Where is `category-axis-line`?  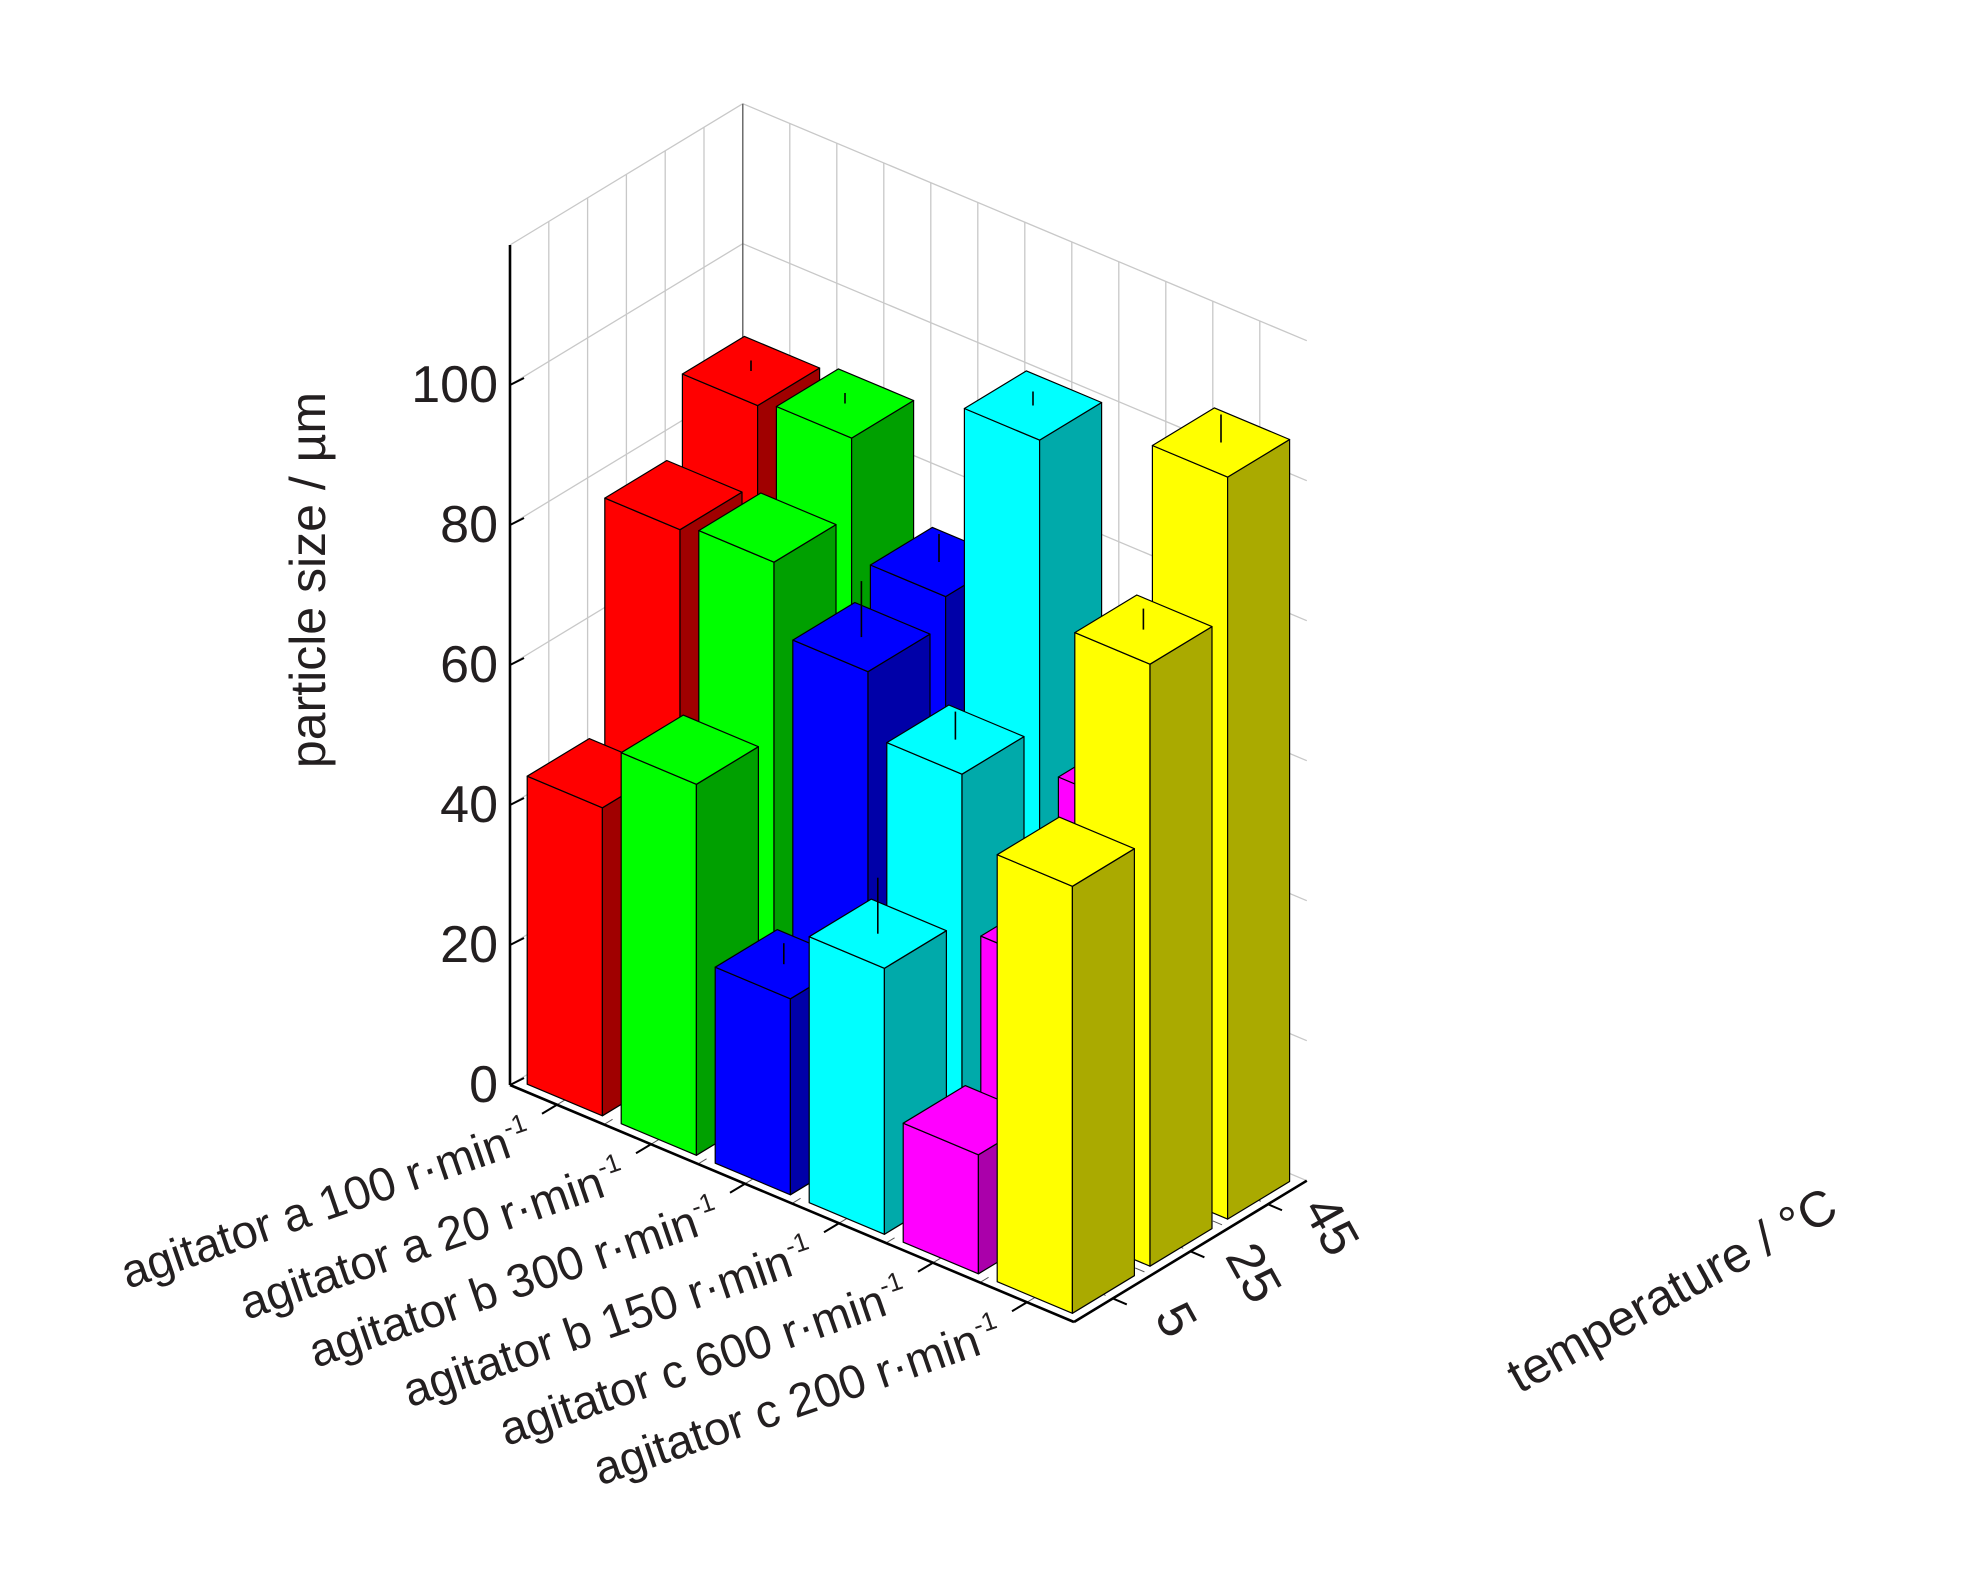 category-axis-line is located at coordinates (792, 1203).